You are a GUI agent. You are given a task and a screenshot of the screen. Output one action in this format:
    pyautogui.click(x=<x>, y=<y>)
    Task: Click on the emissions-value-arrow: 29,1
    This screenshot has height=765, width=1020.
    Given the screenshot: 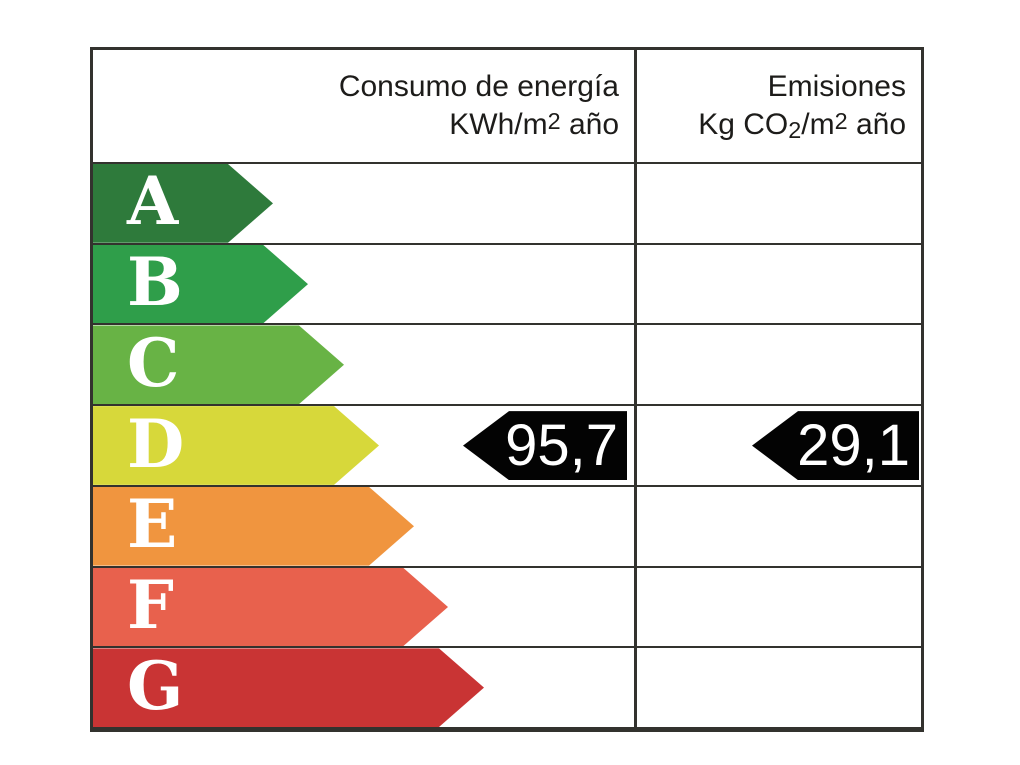 What is the action you would take?
    pyautogui.click(x=835, y=446)
    